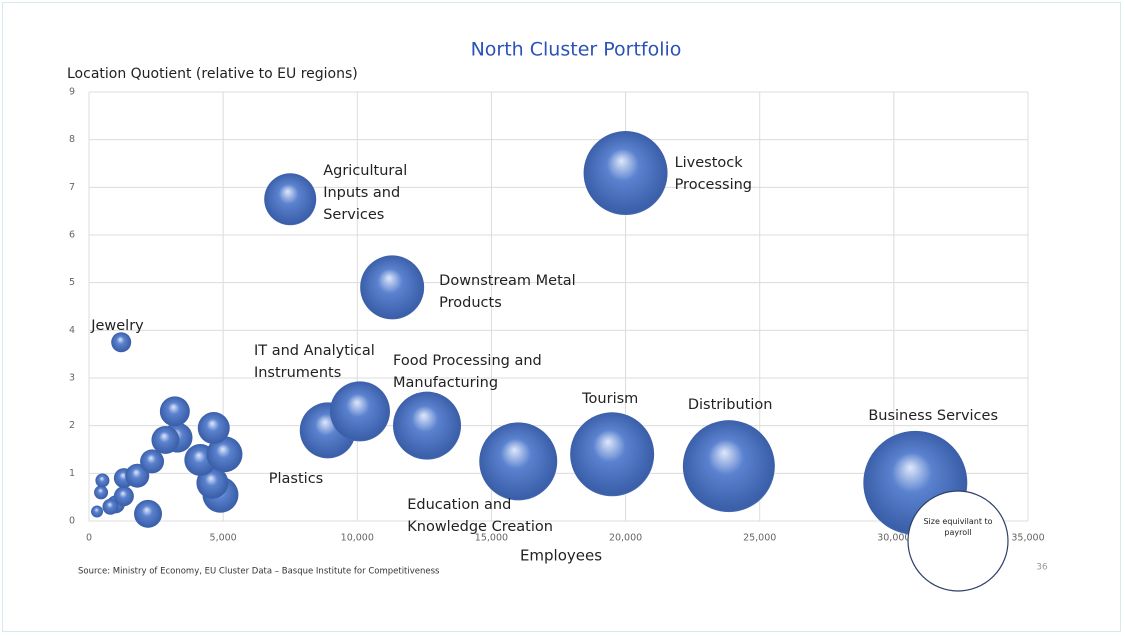 The image size is (1125, 636). Describe the element at coordinates (89, 538) in the screenshot. I see `x-tick-label: 0` at that location.